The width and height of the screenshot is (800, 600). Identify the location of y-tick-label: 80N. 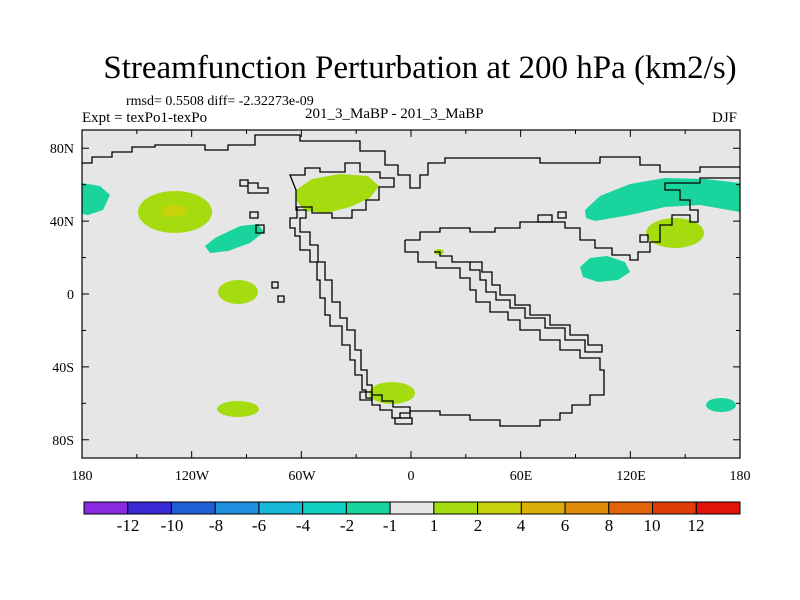
(62, 149).